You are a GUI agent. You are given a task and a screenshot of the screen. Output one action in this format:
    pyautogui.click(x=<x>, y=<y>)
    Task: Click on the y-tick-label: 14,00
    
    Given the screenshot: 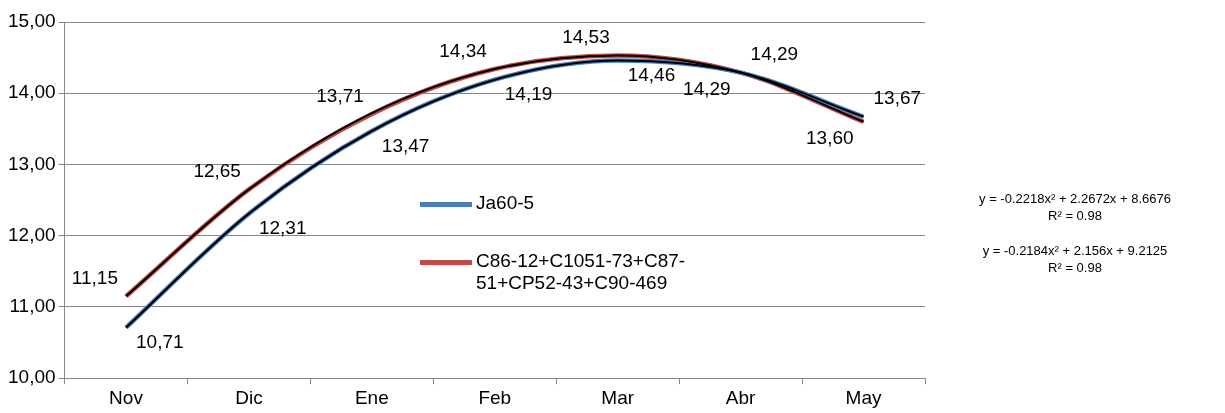 What is the action you would take?
    pyautogui.click(x=32, y=92)
    